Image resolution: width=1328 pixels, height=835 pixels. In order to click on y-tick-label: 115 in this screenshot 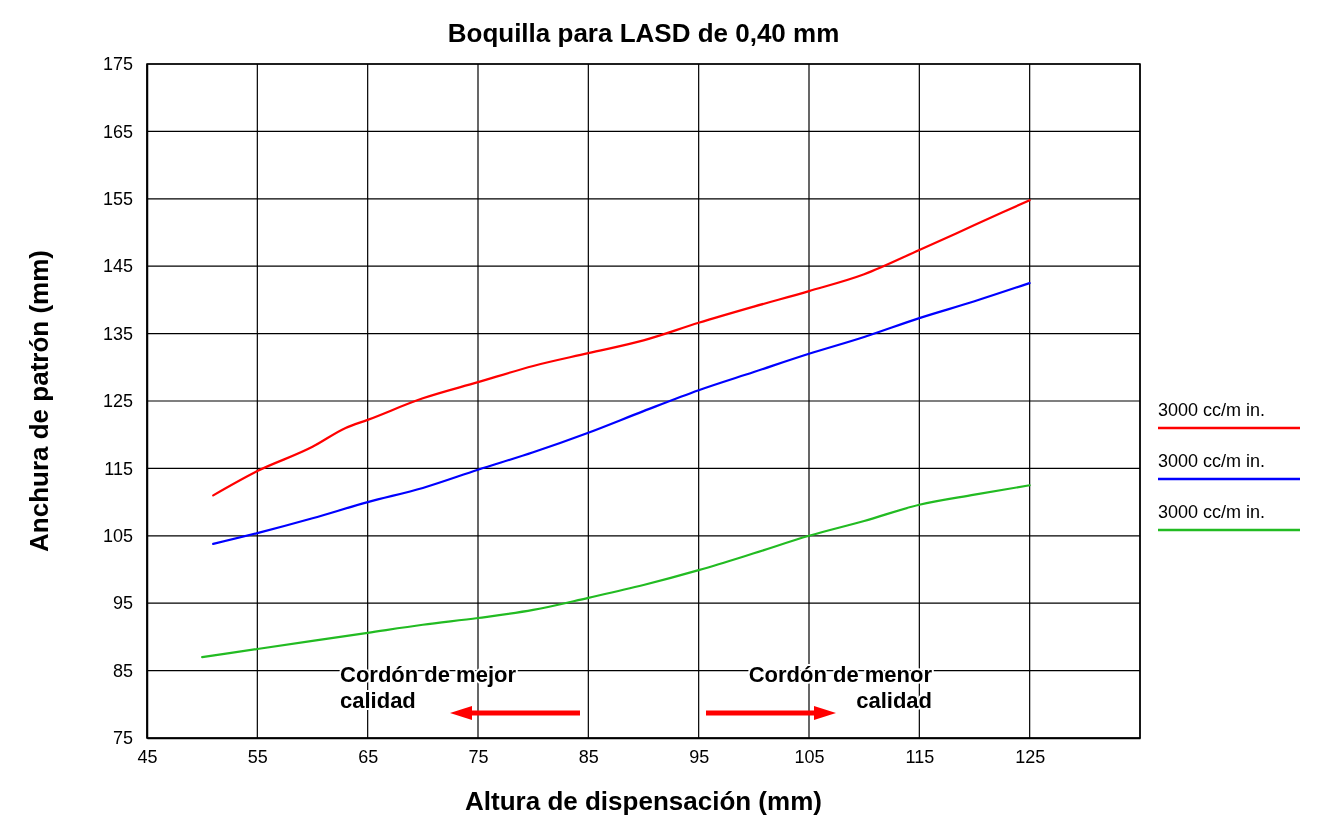, I will do `click(118, 468)`.